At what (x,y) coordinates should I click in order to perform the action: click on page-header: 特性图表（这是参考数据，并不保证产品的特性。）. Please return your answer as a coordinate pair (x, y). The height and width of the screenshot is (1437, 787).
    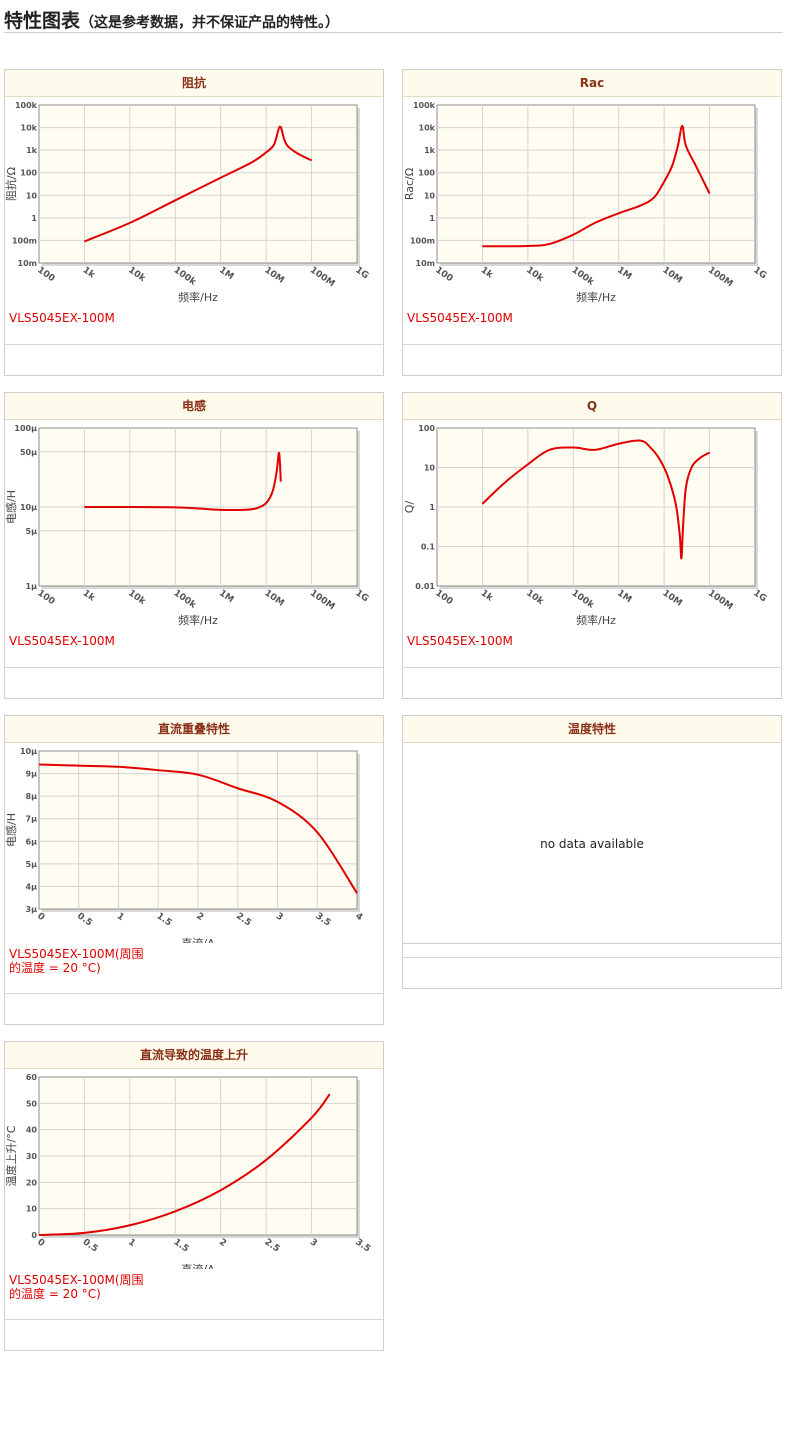
    Looking at the image, I should click on (393, 19).